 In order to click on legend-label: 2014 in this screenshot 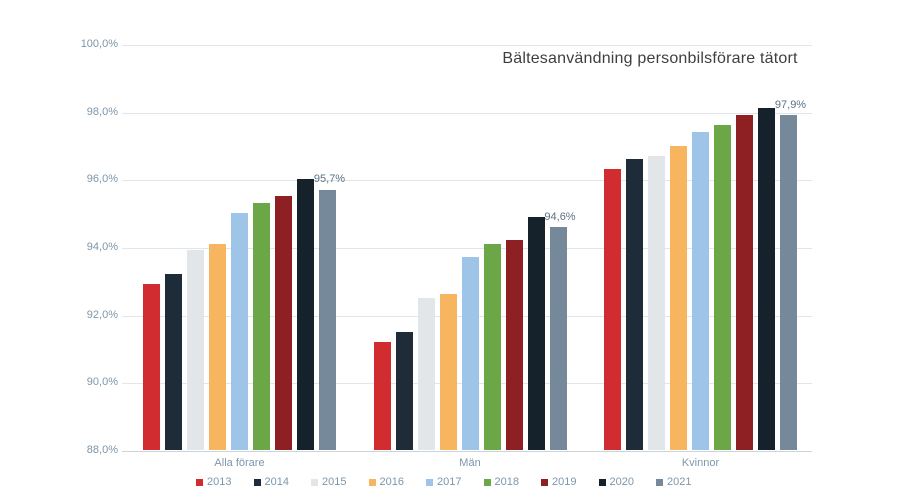, I will do `click(276, 482)`.